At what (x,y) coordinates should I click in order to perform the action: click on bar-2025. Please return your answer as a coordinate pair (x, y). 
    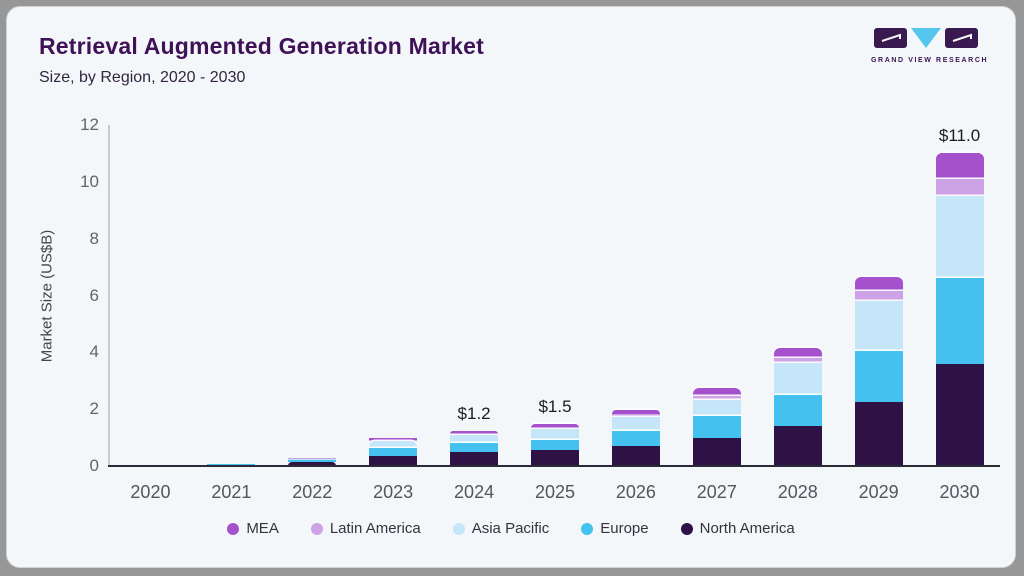
    Looking at the image, I should click on (555, 445).